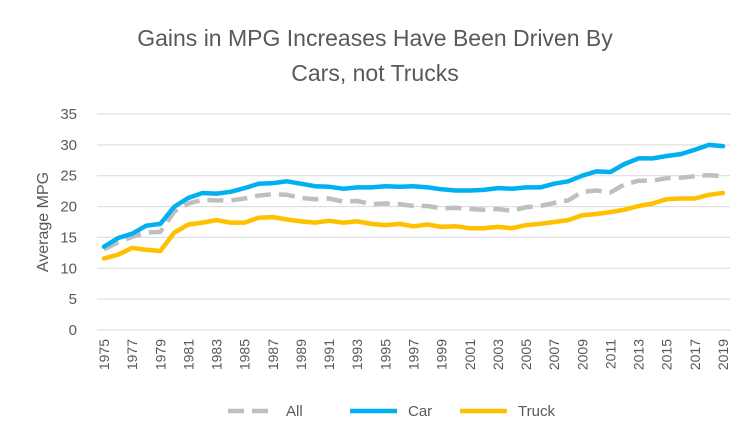 Image resolution: width=751 pixels, height=444 pixels. Describe the element at coordinates (582, 354) in the screenshot. I see `x-tick-label: 2009` at that location.